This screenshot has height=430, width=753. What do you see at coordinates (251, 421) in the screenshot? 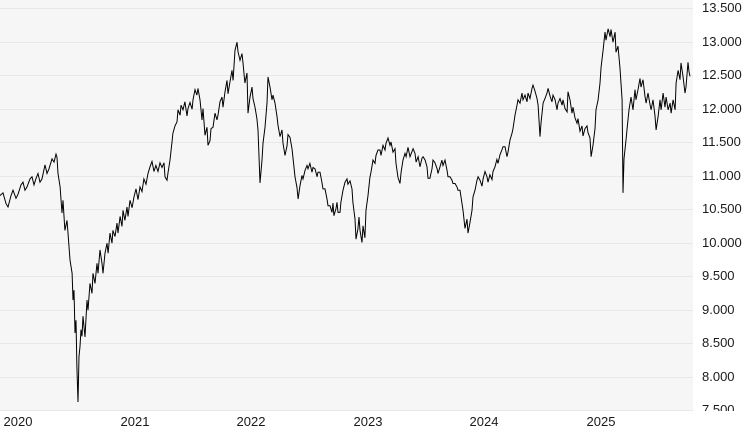
I see `x-axis-label: 2022` at bounding box center [251, 421].